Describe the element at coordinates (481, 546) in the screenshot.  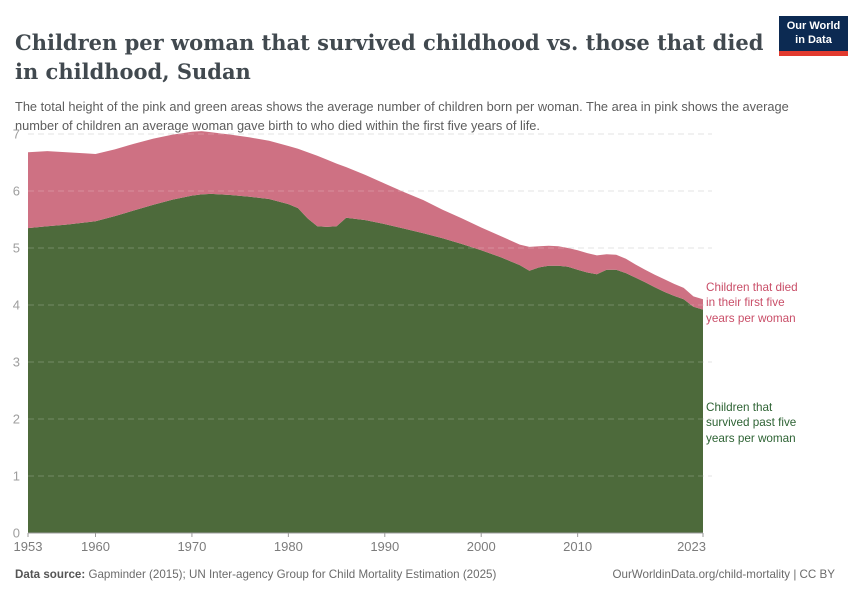
I see `x-axis-label: 2000` at that location.